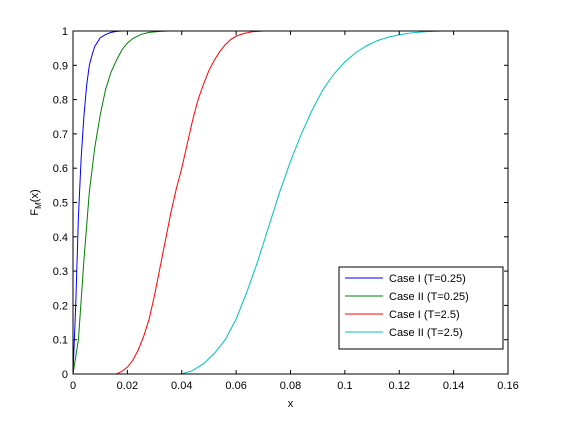 The image size is (561, 425). I want to click on y-tick-label: 0.1, so click(60, 341).